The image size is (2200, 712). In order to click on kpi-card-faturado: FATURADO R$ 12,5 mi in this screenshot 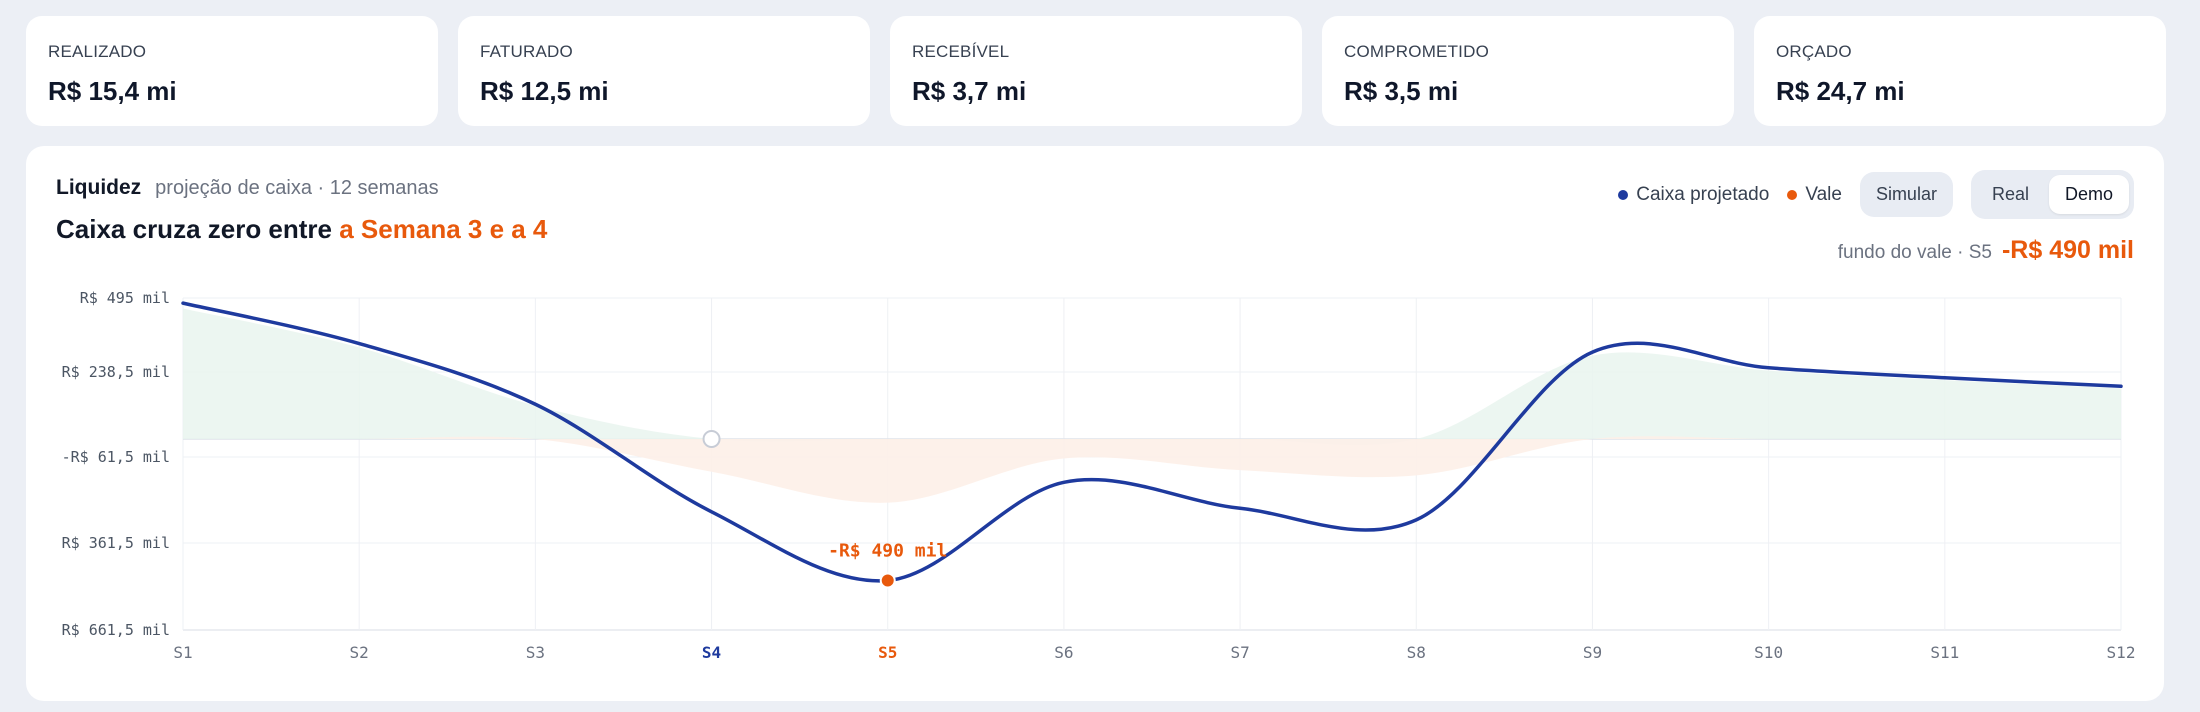, I will do `click(664, 71)`.